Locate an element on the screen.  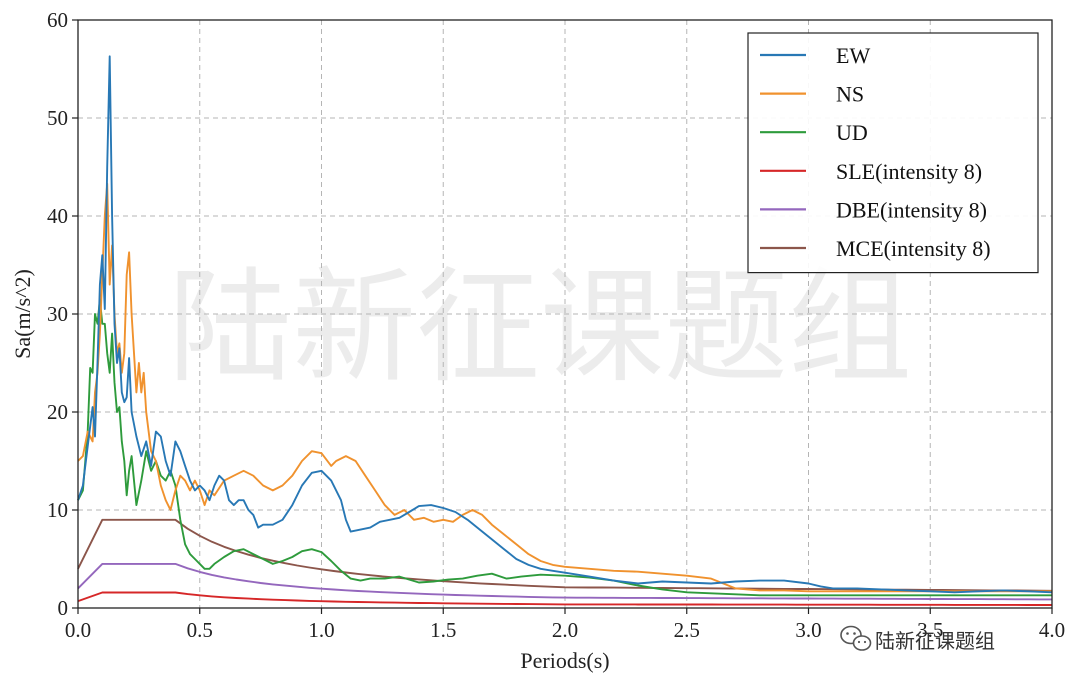
x-tick-label: 1.5 is located at coordinates (443, 630).